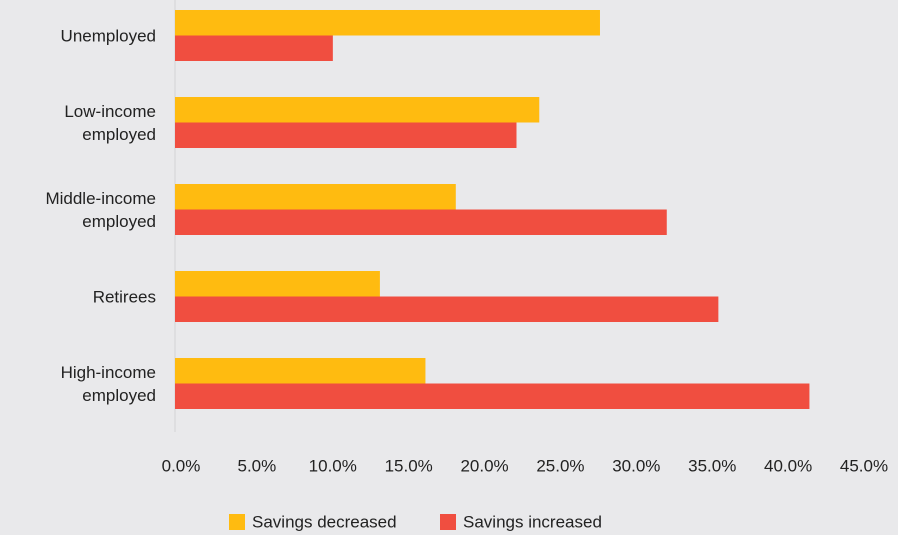 The width and height of the screenshot is (898, 535). What do you see at coordinates (560, 465) in the screenshot?
I see `x-tick-label: 25.0%` at bounding box center [560, 465].